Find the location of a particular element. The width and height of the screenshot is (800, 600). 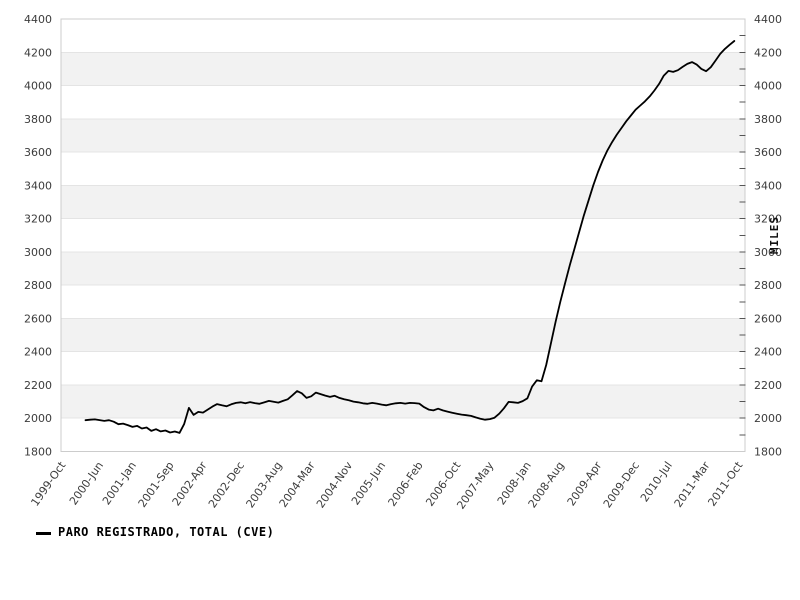

y-axis-label-left: 2400 is located at coordinates (38, 352).